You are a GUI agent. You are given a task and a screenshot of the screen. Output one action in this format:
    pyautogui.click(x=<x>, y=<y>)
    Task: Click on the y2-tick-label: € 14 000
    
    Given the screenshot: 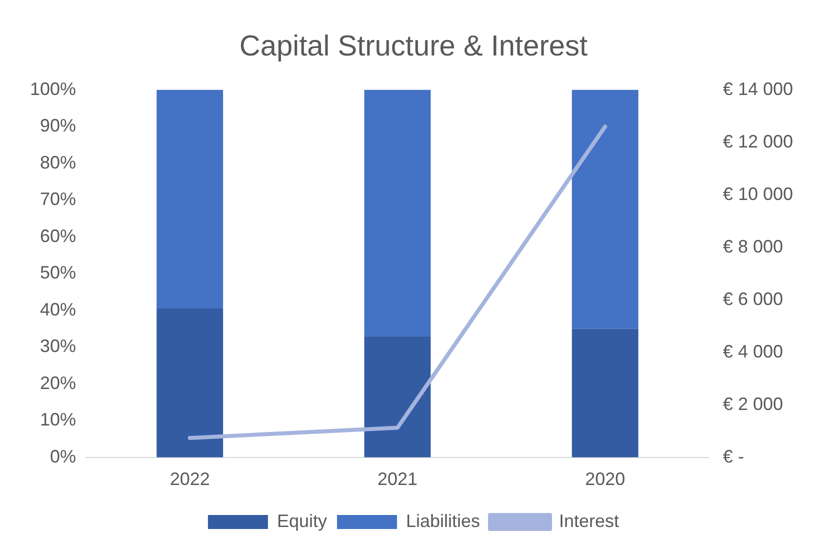 What is the action you would take?
    pyautogui.click(x=758, y=88)
    